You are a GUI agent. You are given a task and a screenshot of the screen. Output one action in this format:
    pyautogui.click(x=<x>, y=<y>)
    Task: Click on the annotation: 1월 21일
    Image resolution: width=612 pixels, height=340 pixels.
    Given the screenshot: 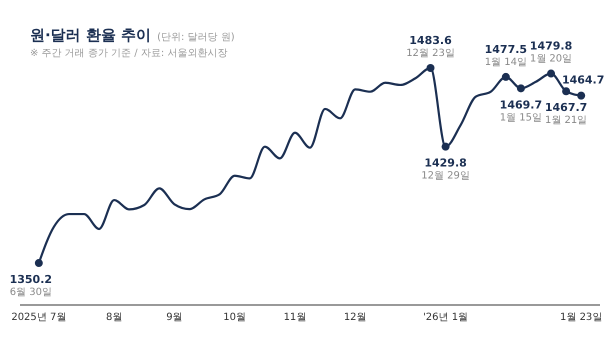 What is the action you would take?
    pyautogui.click(x=566, y=120)
    